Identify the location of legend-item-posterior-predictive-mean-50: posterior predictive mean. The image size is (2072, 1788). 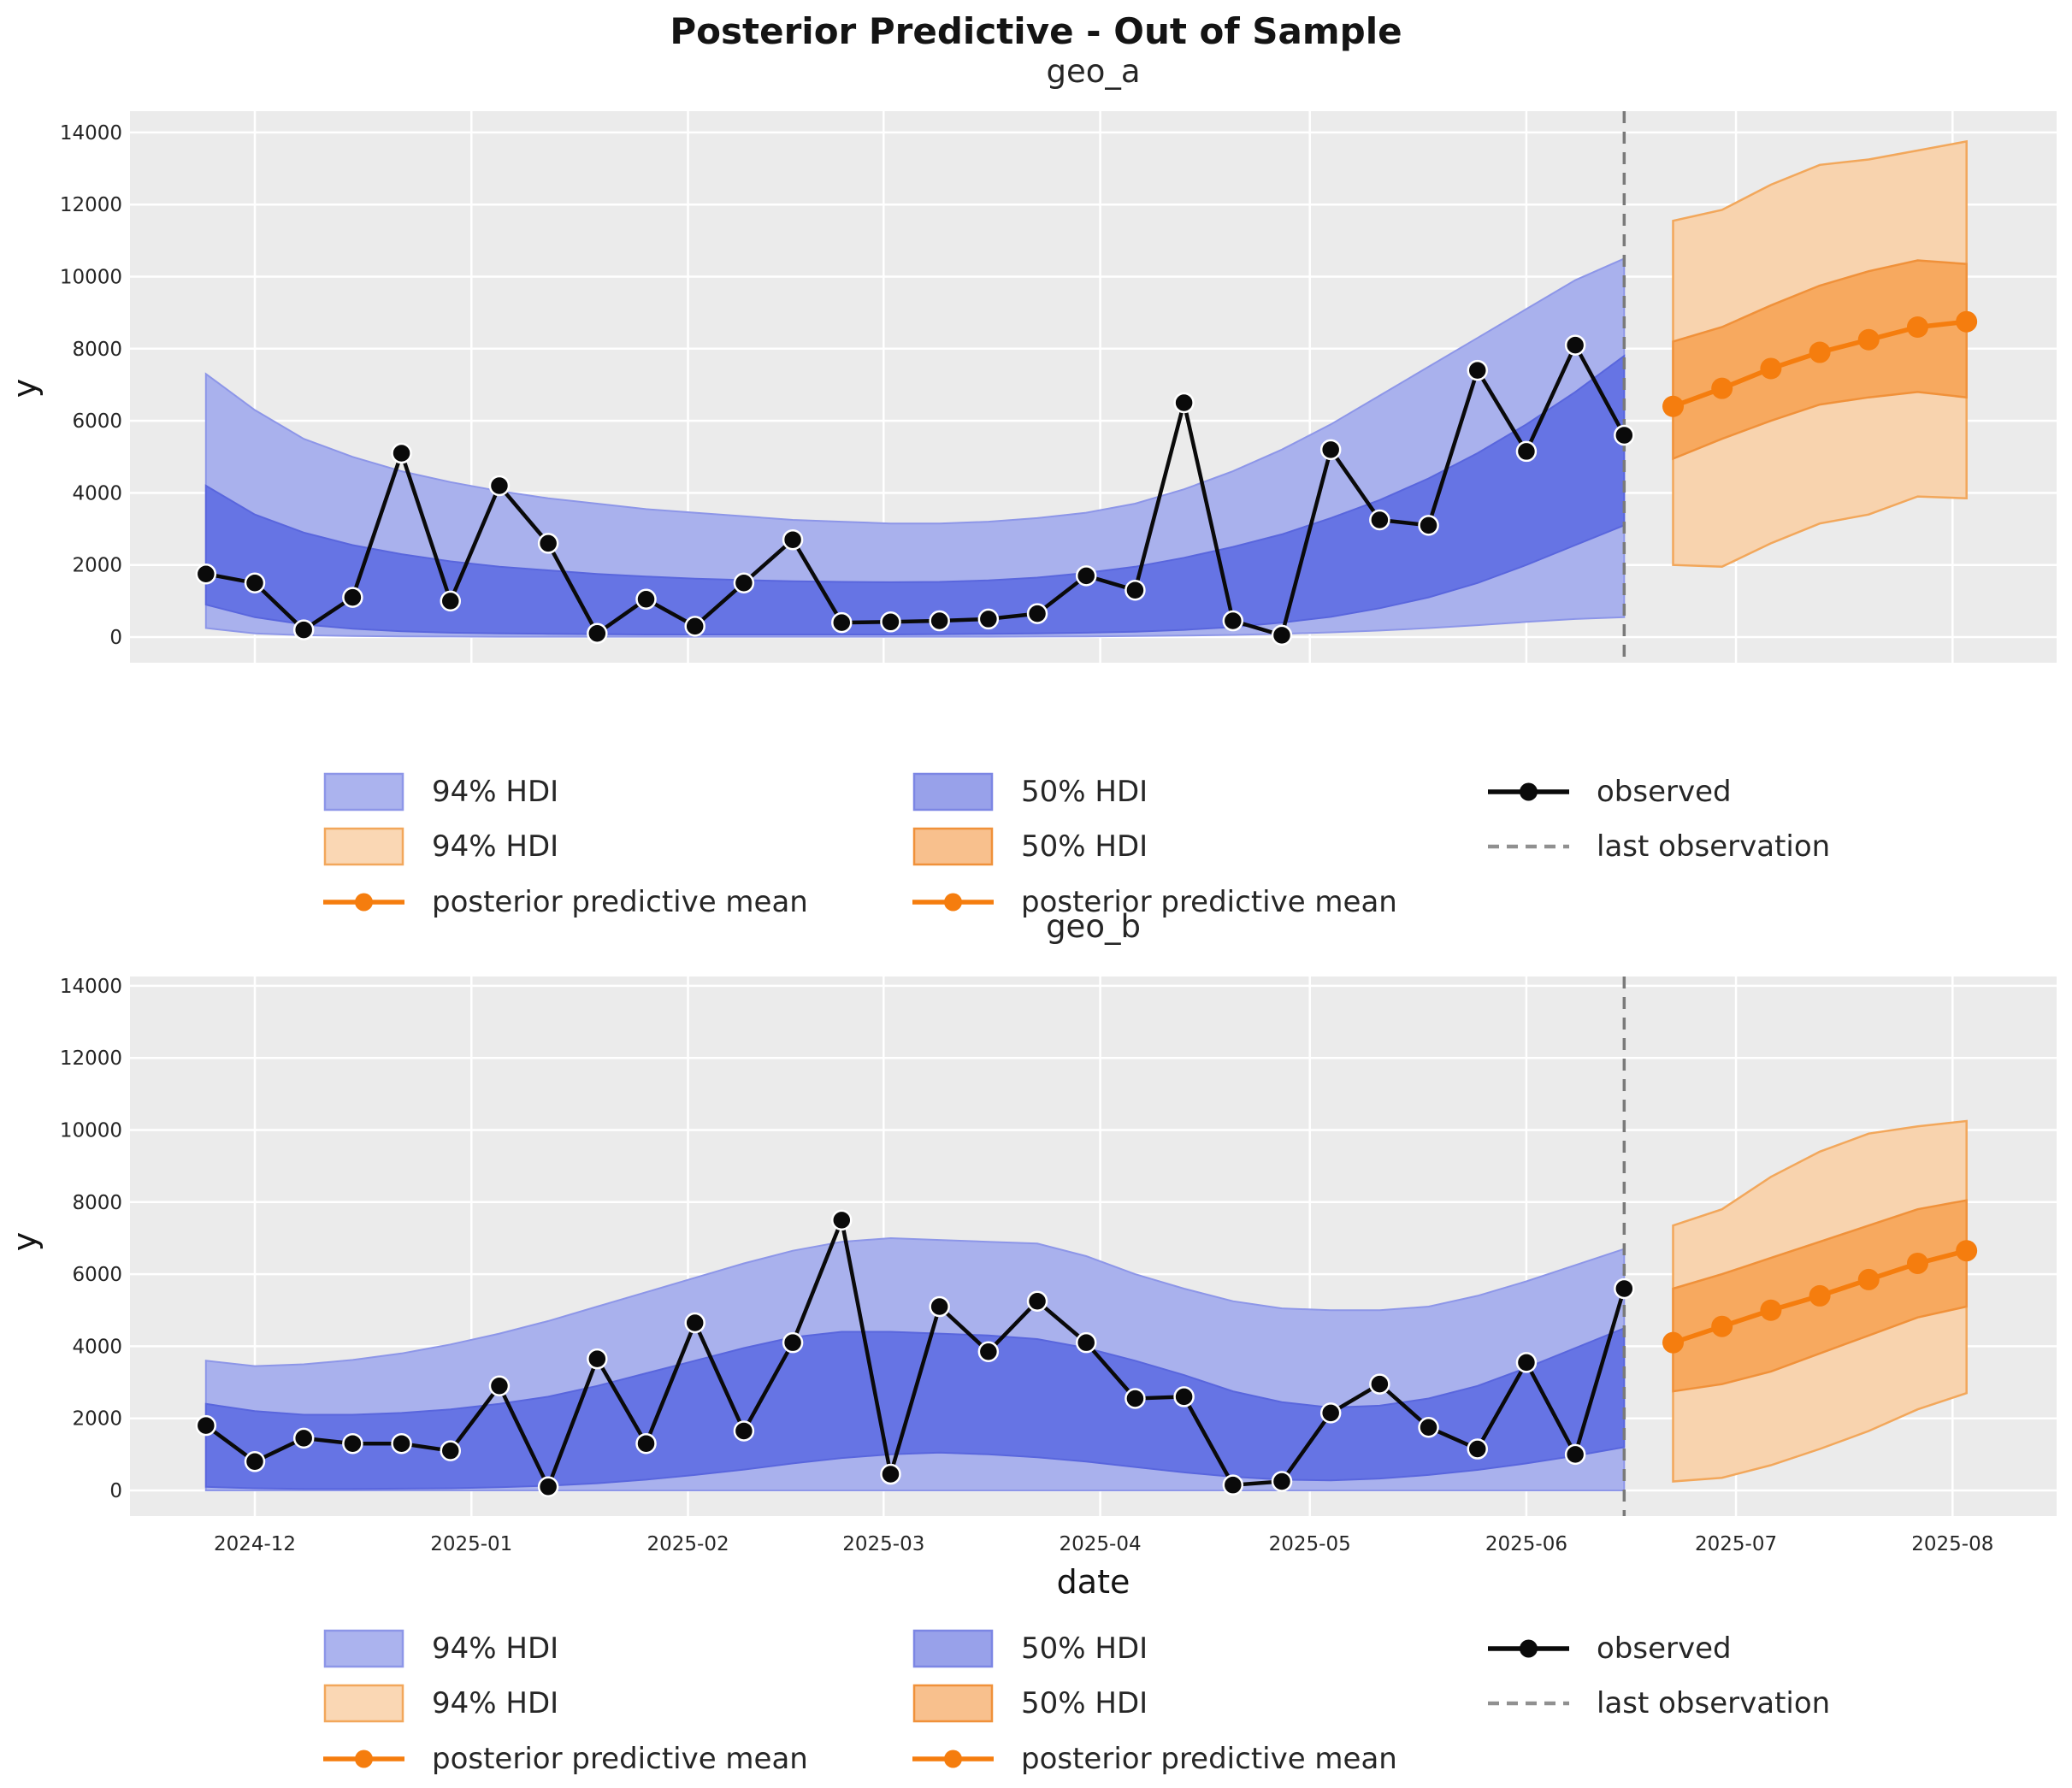
(1154, 1759).